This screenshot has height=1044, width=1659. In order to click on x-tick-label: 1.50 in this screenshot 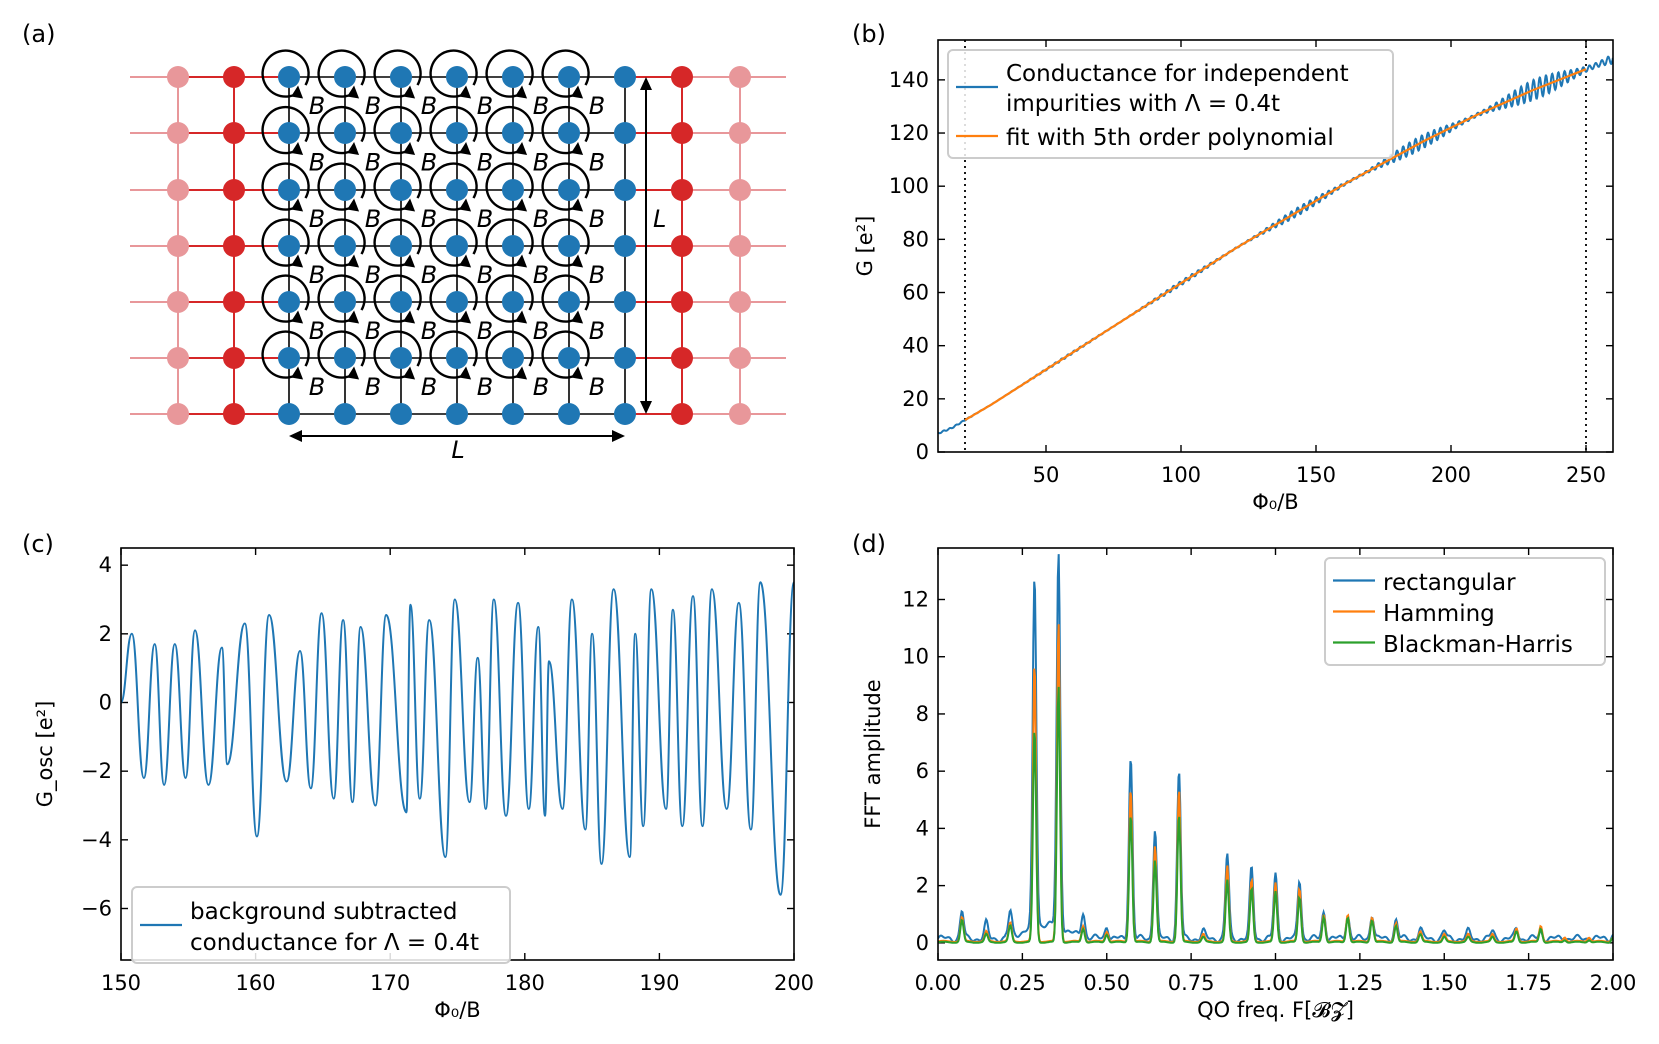, I will do `click(1444, 983)`.